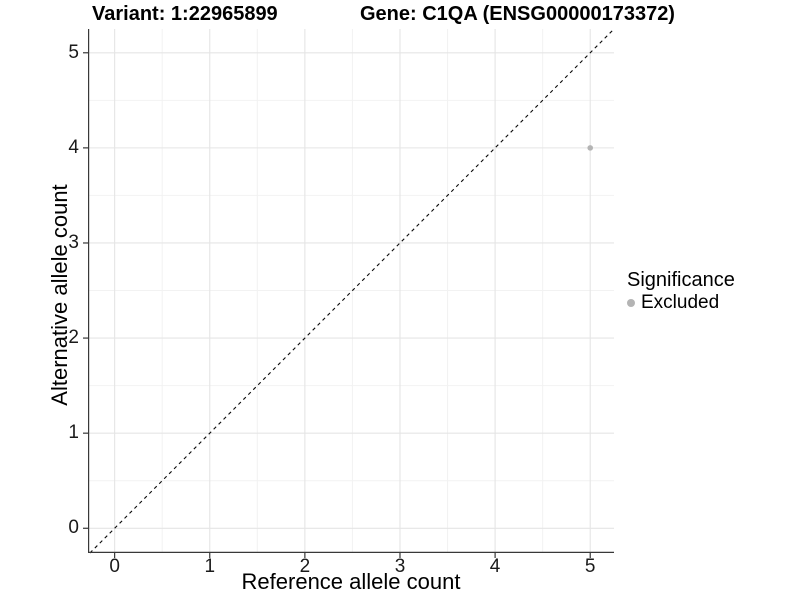 This screenshot has height=600, width=800. Describe the element at coordinates (73, 338) in the screenshot. I see `y-tick-label: 2` at that location.